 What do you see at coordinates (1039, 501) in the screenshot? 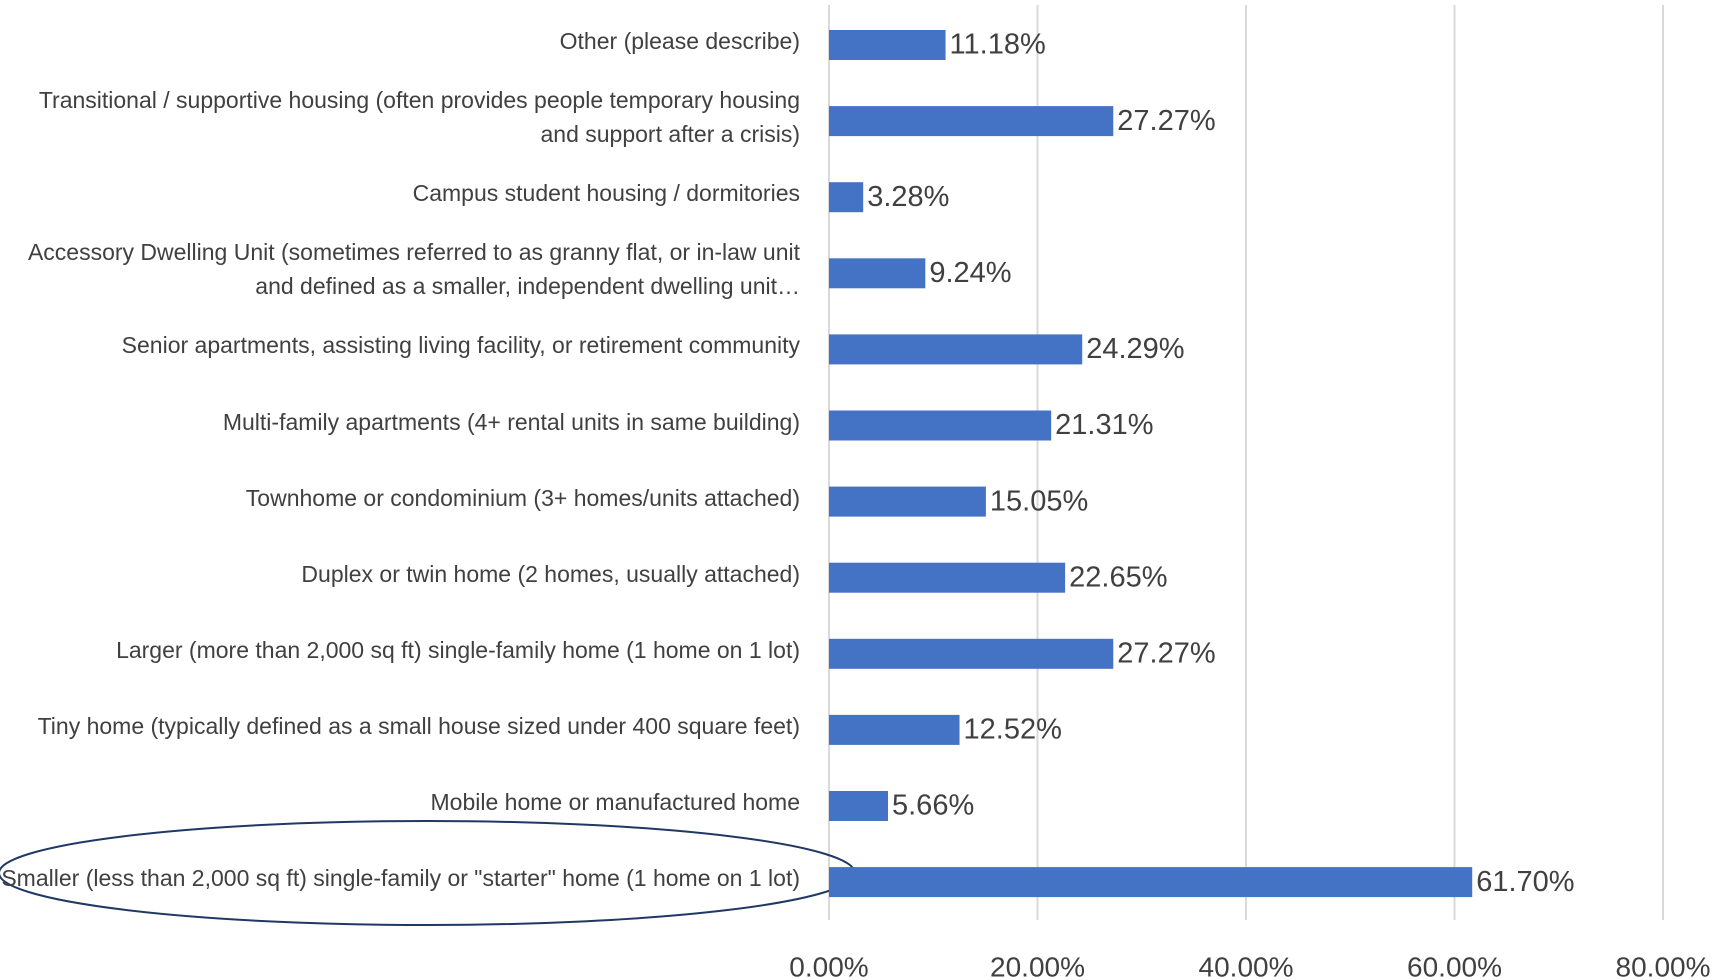
I see `value-label: 15.05%` at bounding box center [1039, 501].